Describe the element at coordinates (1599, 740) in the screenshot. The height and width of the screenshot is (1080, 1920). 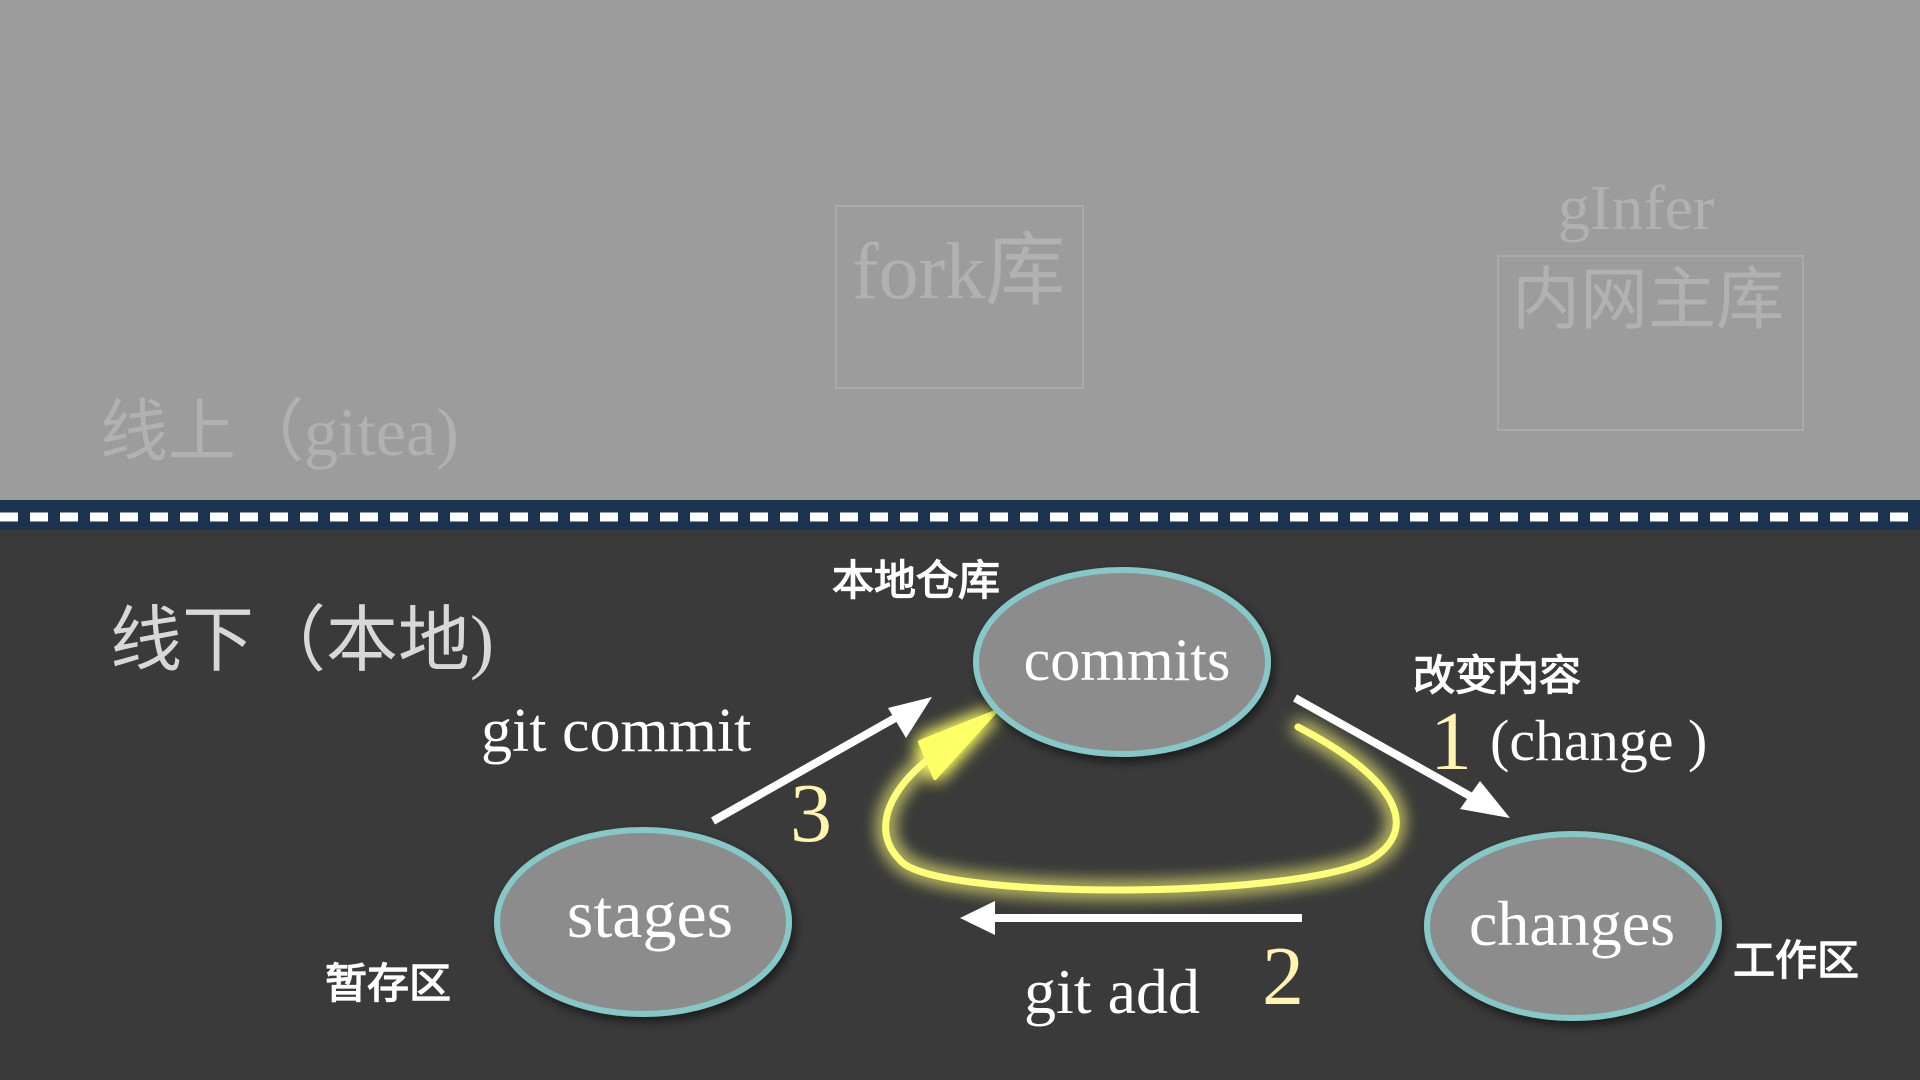
I see `step1-description: (change )` at that location.